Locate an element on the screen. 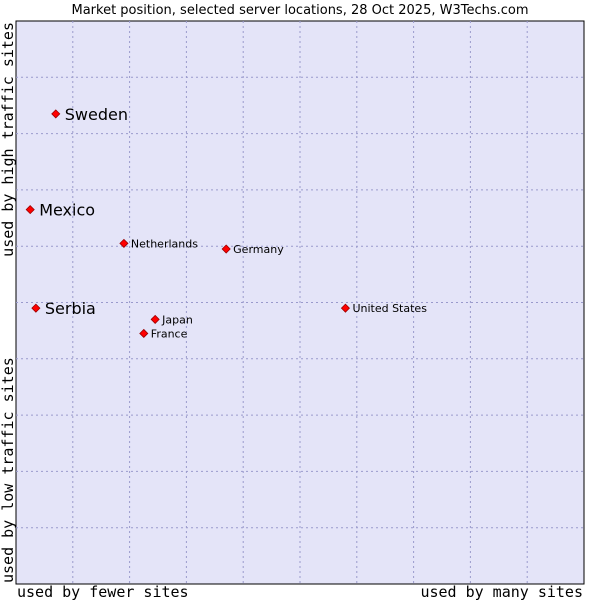 The height and width of the screenshot is (600, 600). point-label: United States is located at coordinates (389, 308).